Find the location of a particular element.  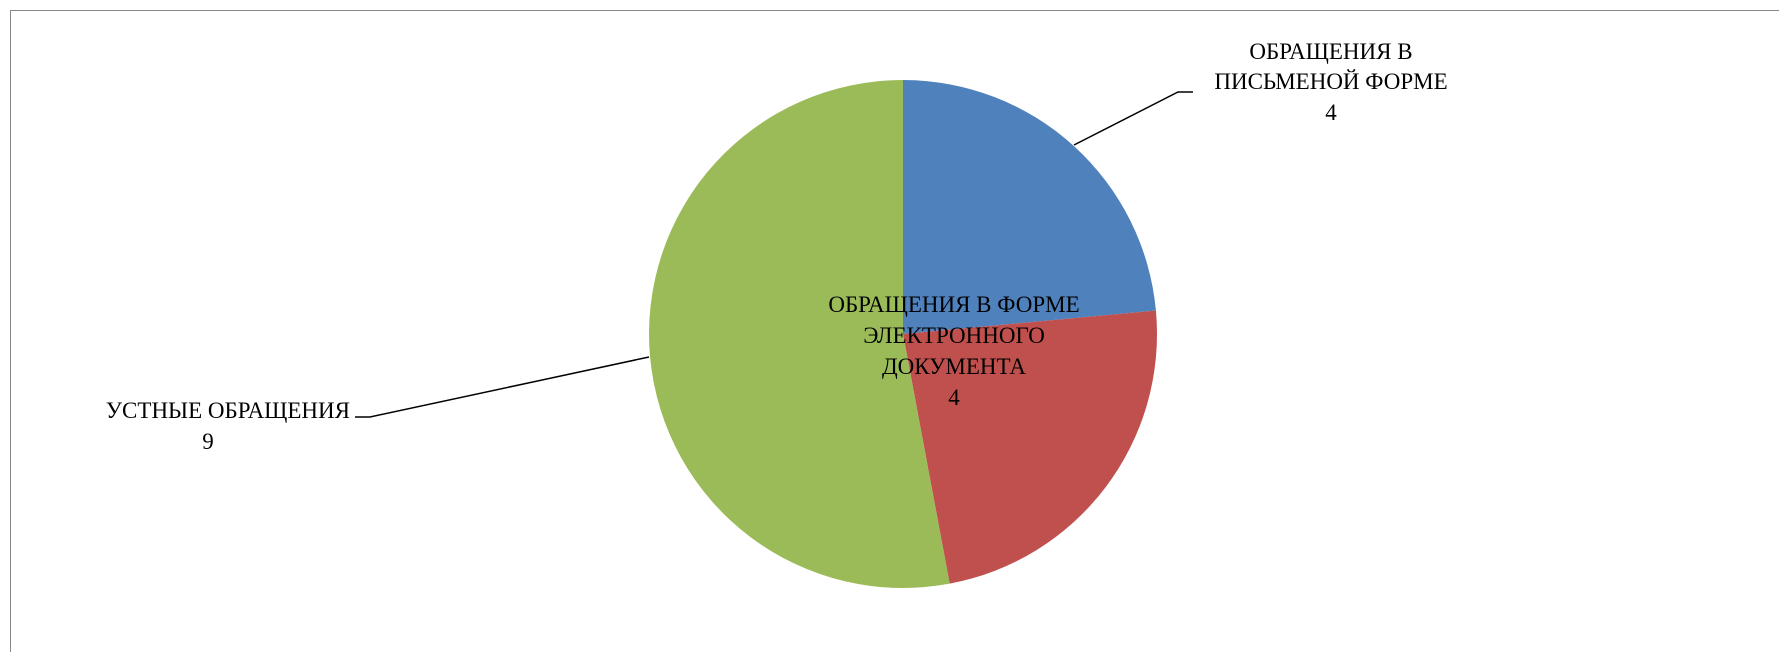

slice-label-written-line-2: ПИСЬМЕНОЙ ФОРМЕ is located at coordinates (1330, 81).